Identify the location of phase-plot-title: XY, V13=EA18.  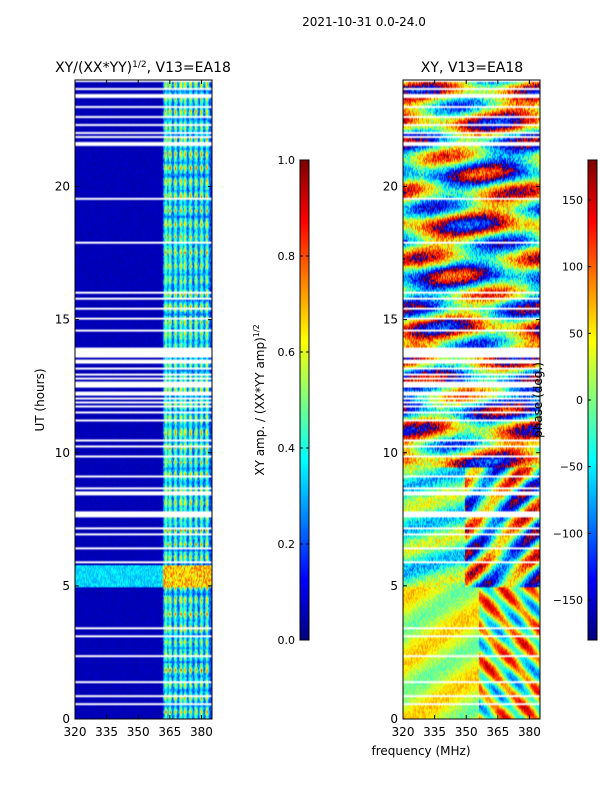
(472, 68).